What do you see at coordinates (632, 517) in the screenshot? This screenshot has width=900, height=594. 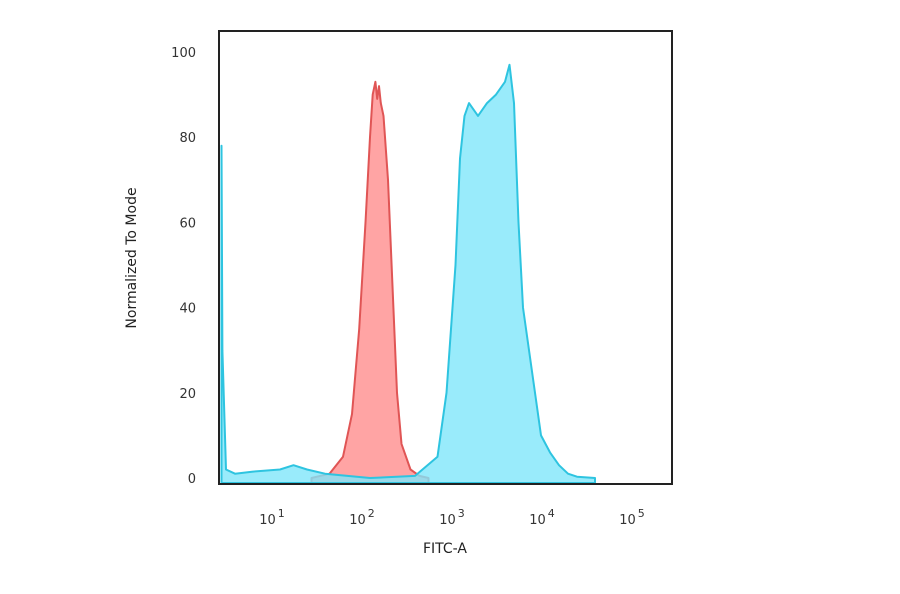 I see `x-tick-label: 10 5` at bounding box center [632, 517].